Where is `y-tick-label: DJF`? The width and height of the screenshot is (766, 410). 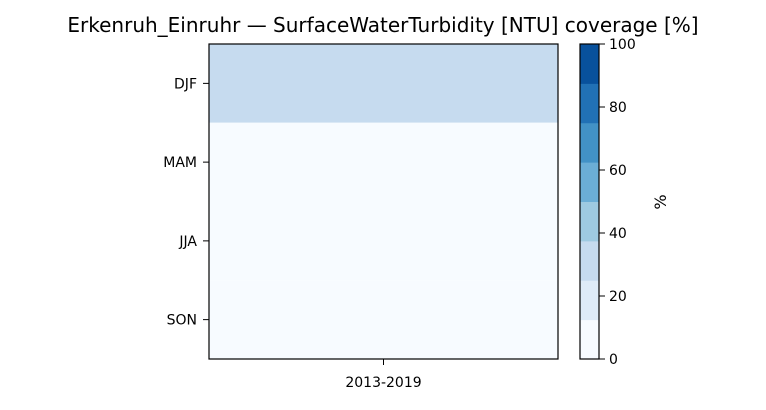 y-tick-label: DJF is located at coordinates (185, 84).